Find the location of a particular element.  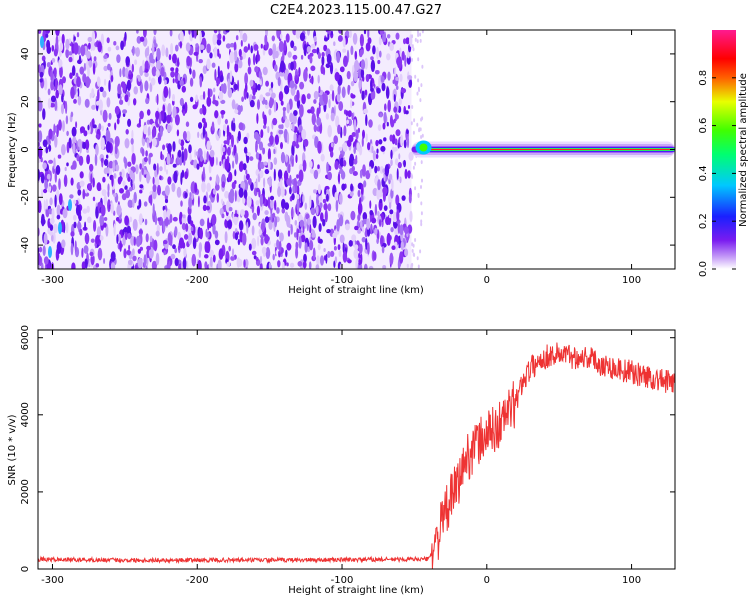

y-tick-label: 6000 is located at coordinates (25, 337).